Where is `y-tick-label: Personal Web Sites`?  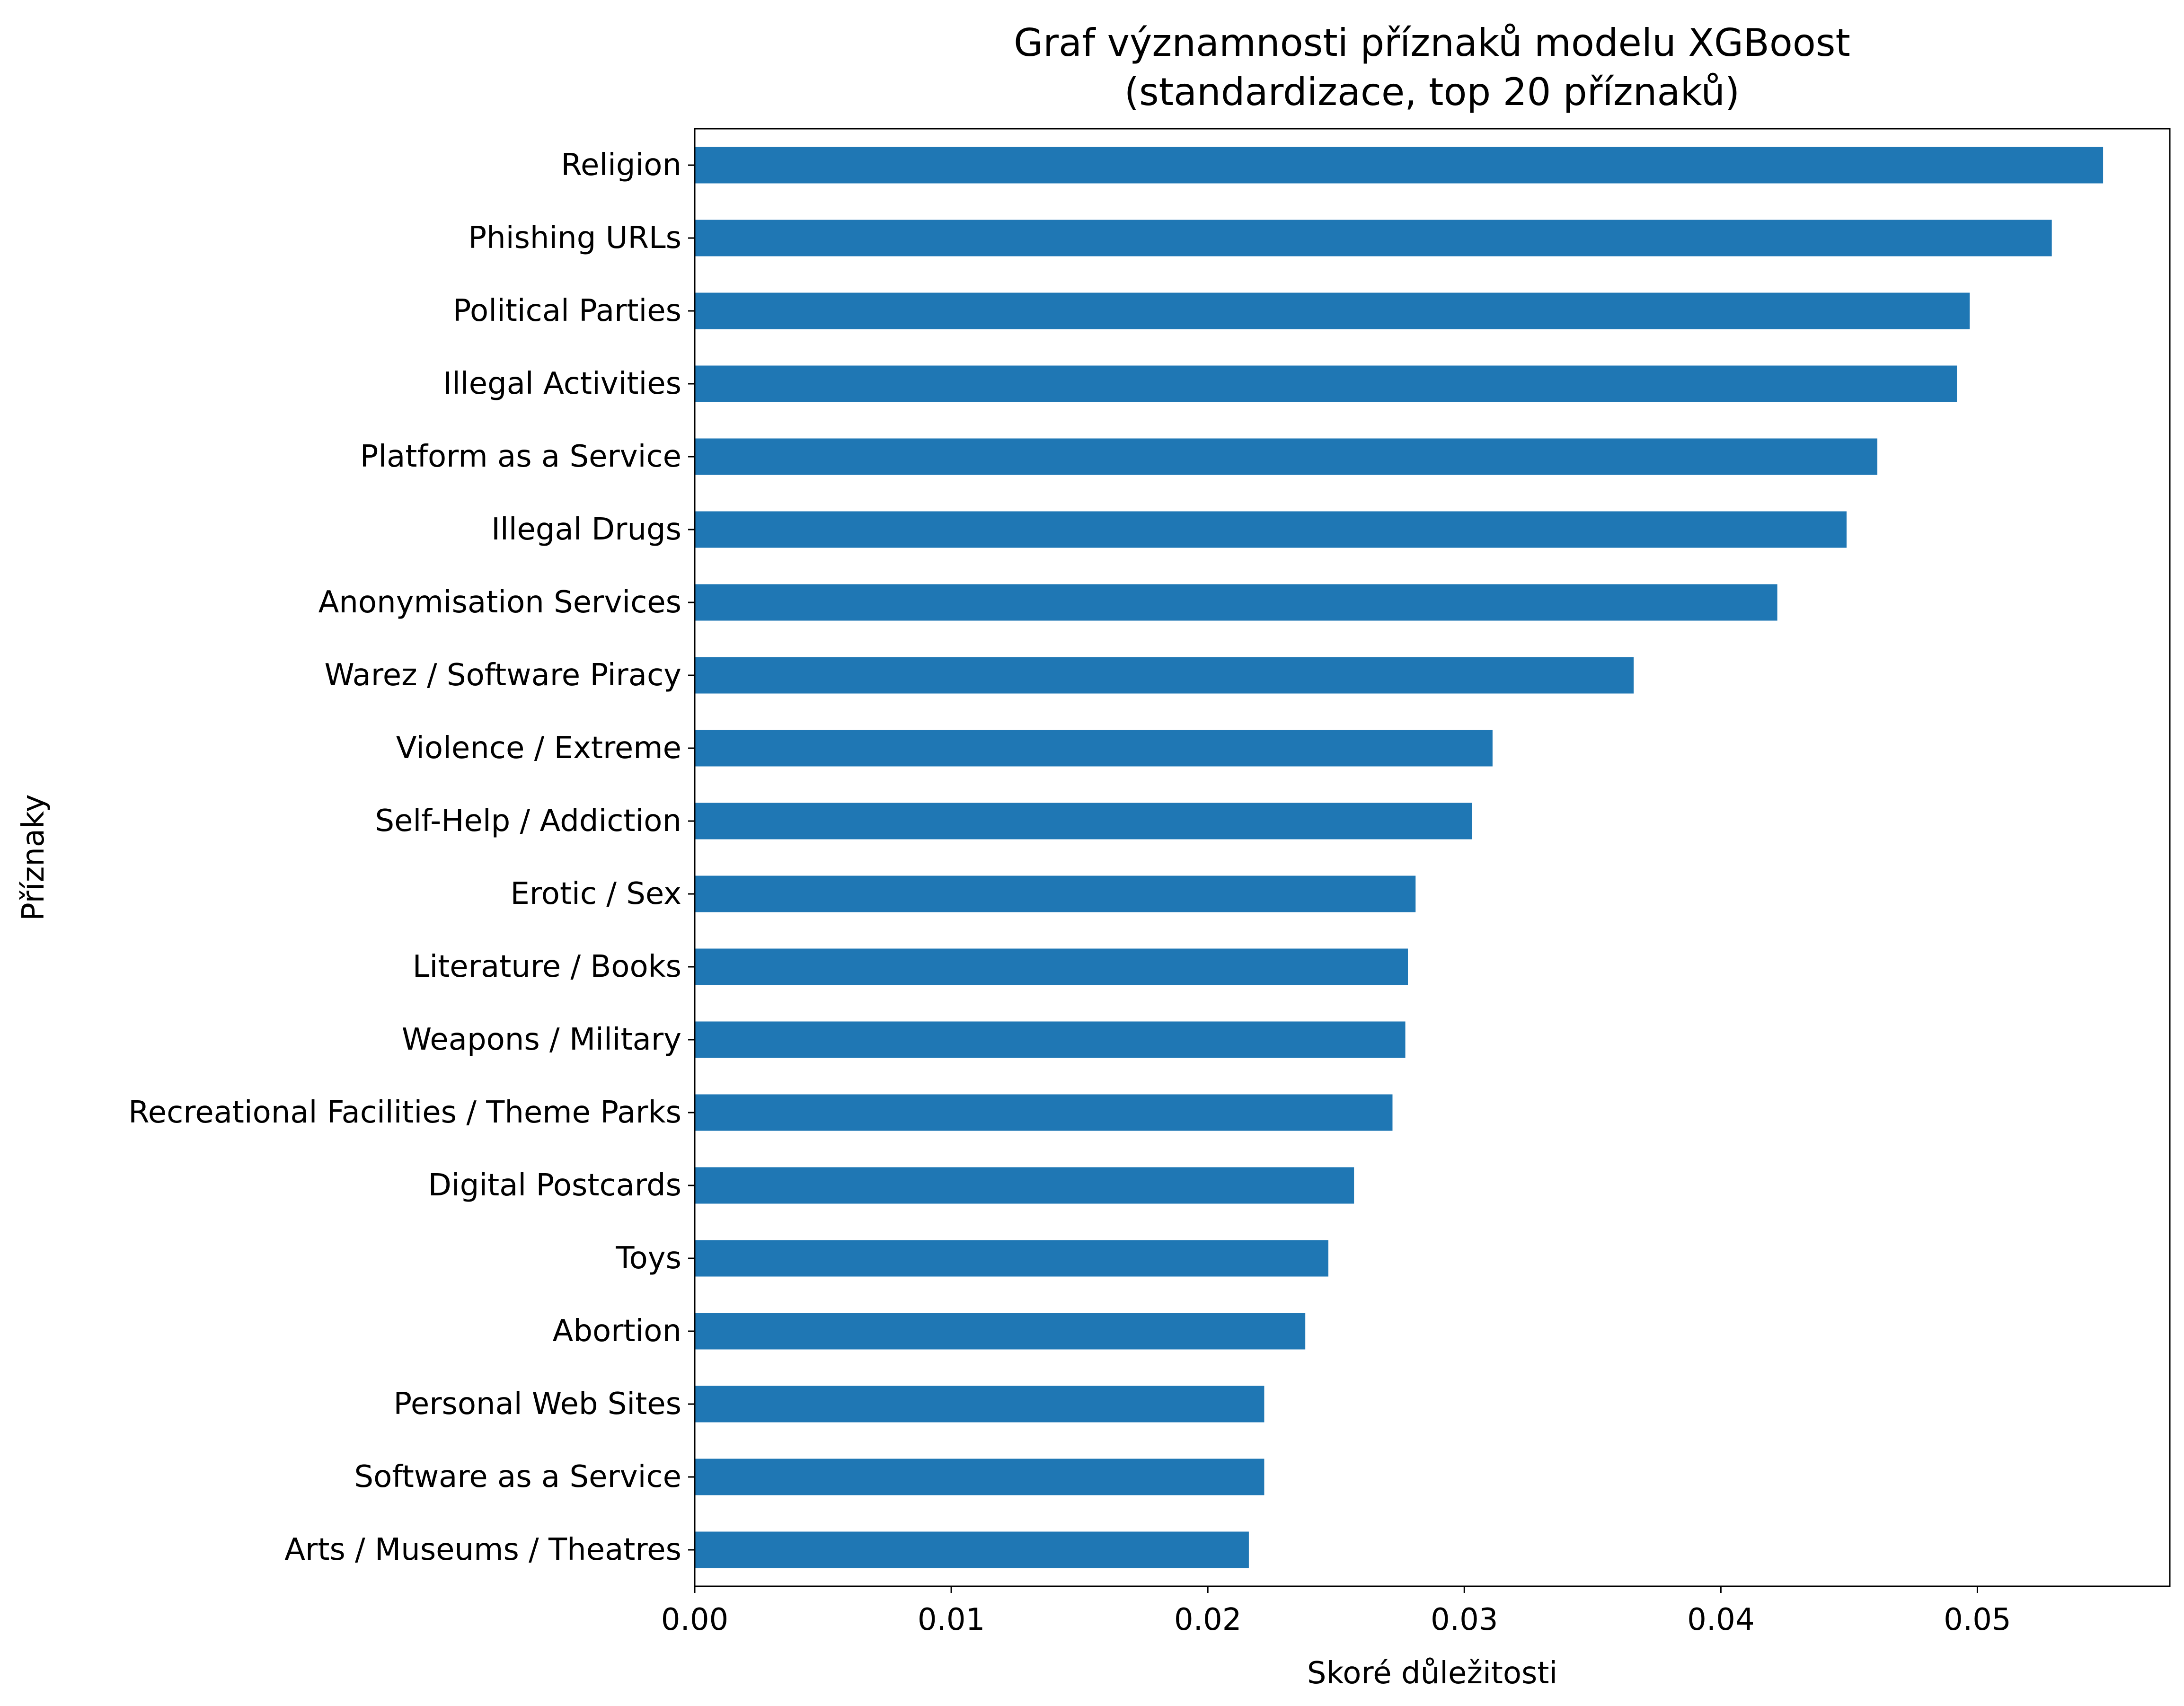
y-tick-label: Personal Web Sites is located at coordinates (538, 1404).